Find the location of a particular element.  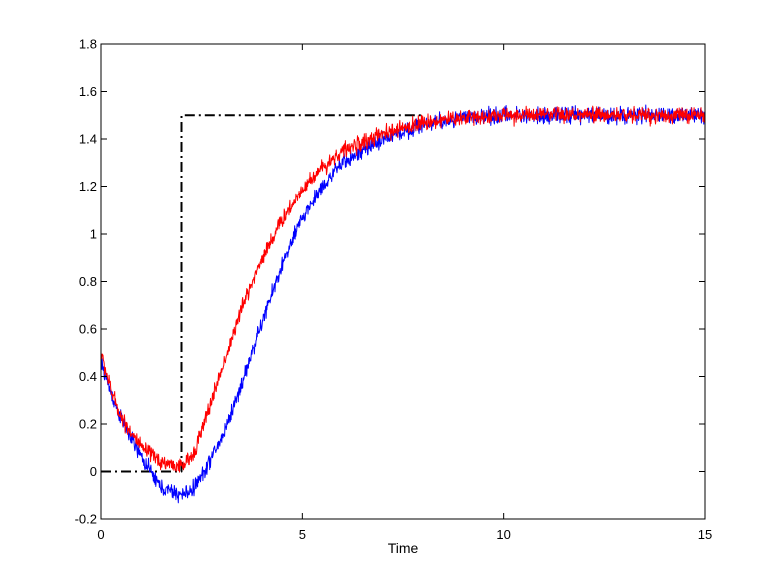

x-tick-label: 5 is located at coordinates (302, 534).